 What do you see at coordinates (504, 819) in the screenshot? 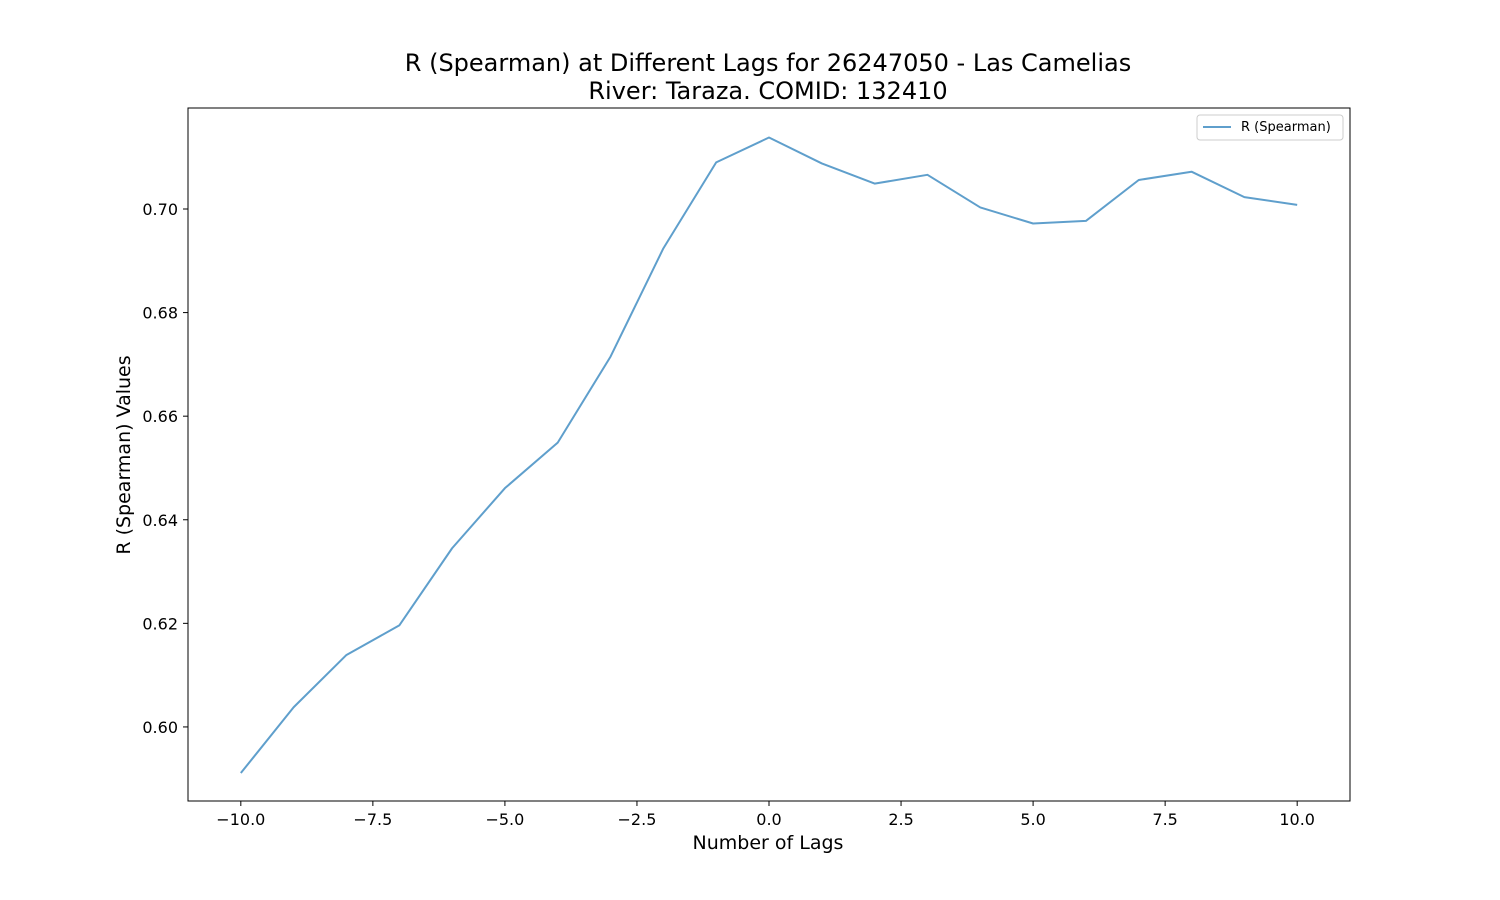
I see `x-tick-label: −5.0` at bounding box center [504, 819].